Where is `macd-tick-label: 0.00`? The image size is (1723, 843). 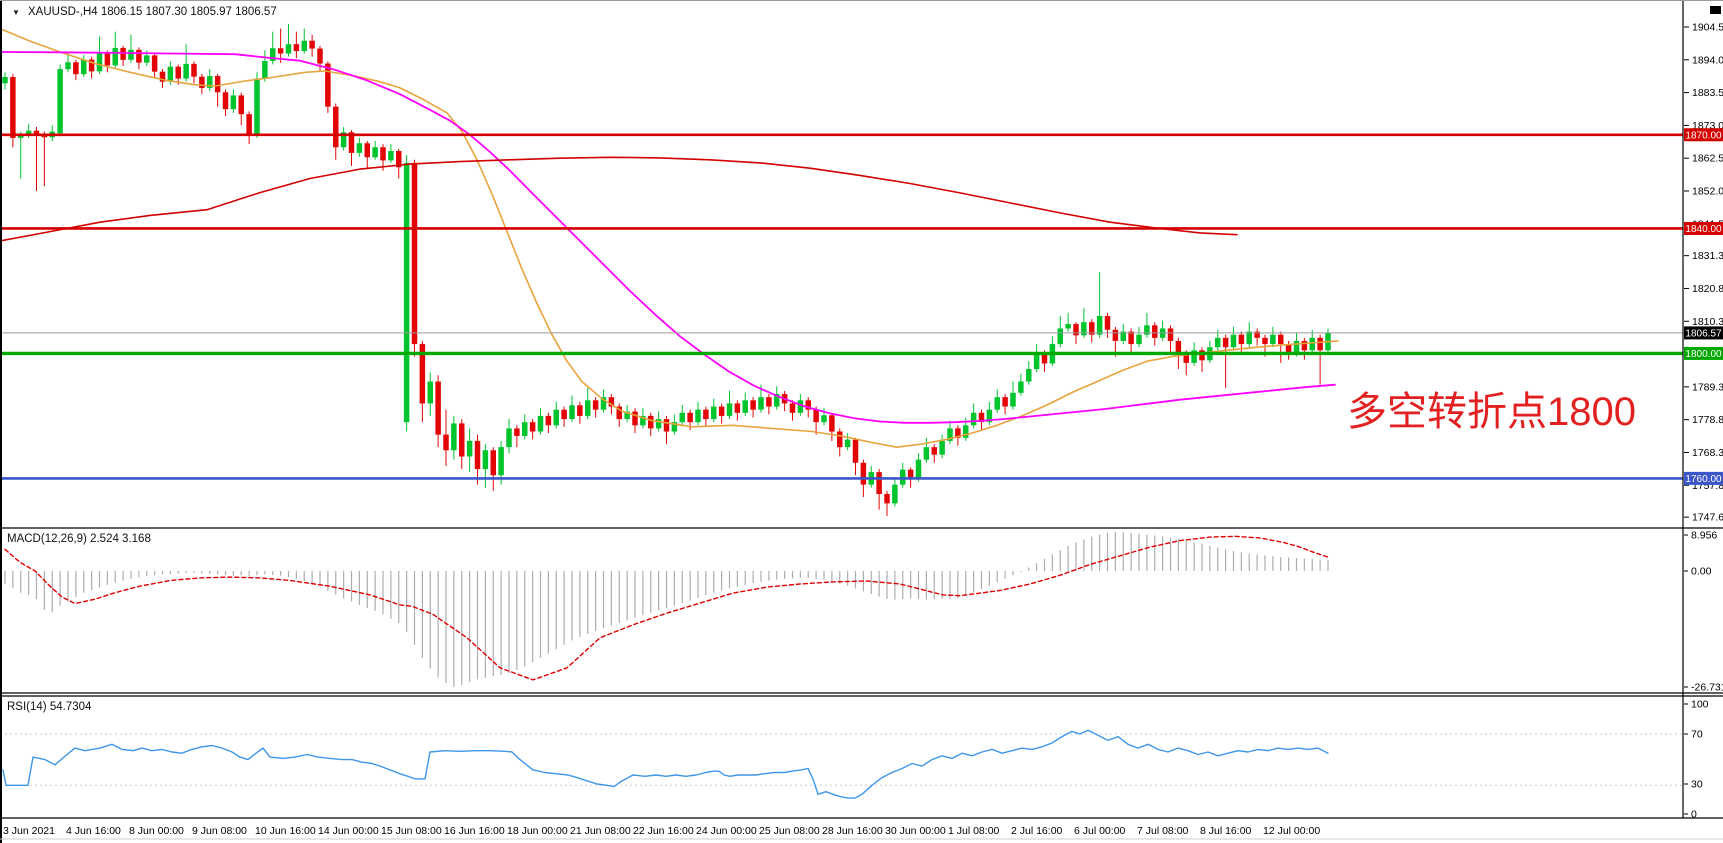
macd-tick-label: 0.00 is located at coordinates (1701, 572).